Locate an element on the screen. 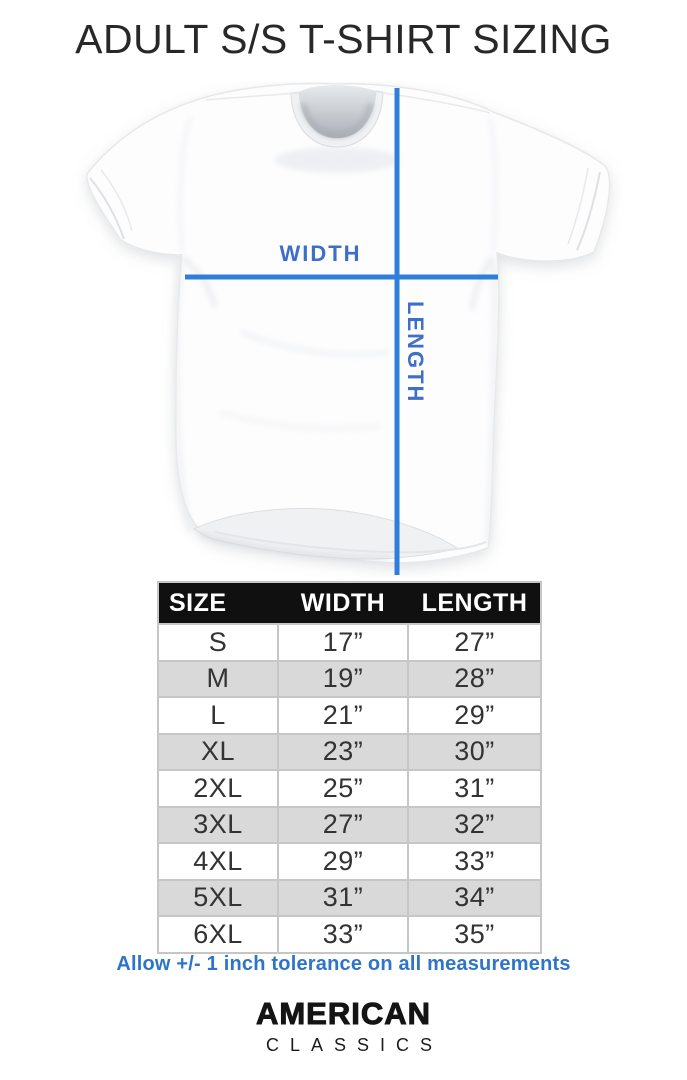 The height and width of the screenshot is (1080, 687). length-cell: 29” is located at coordinates (474, 715).